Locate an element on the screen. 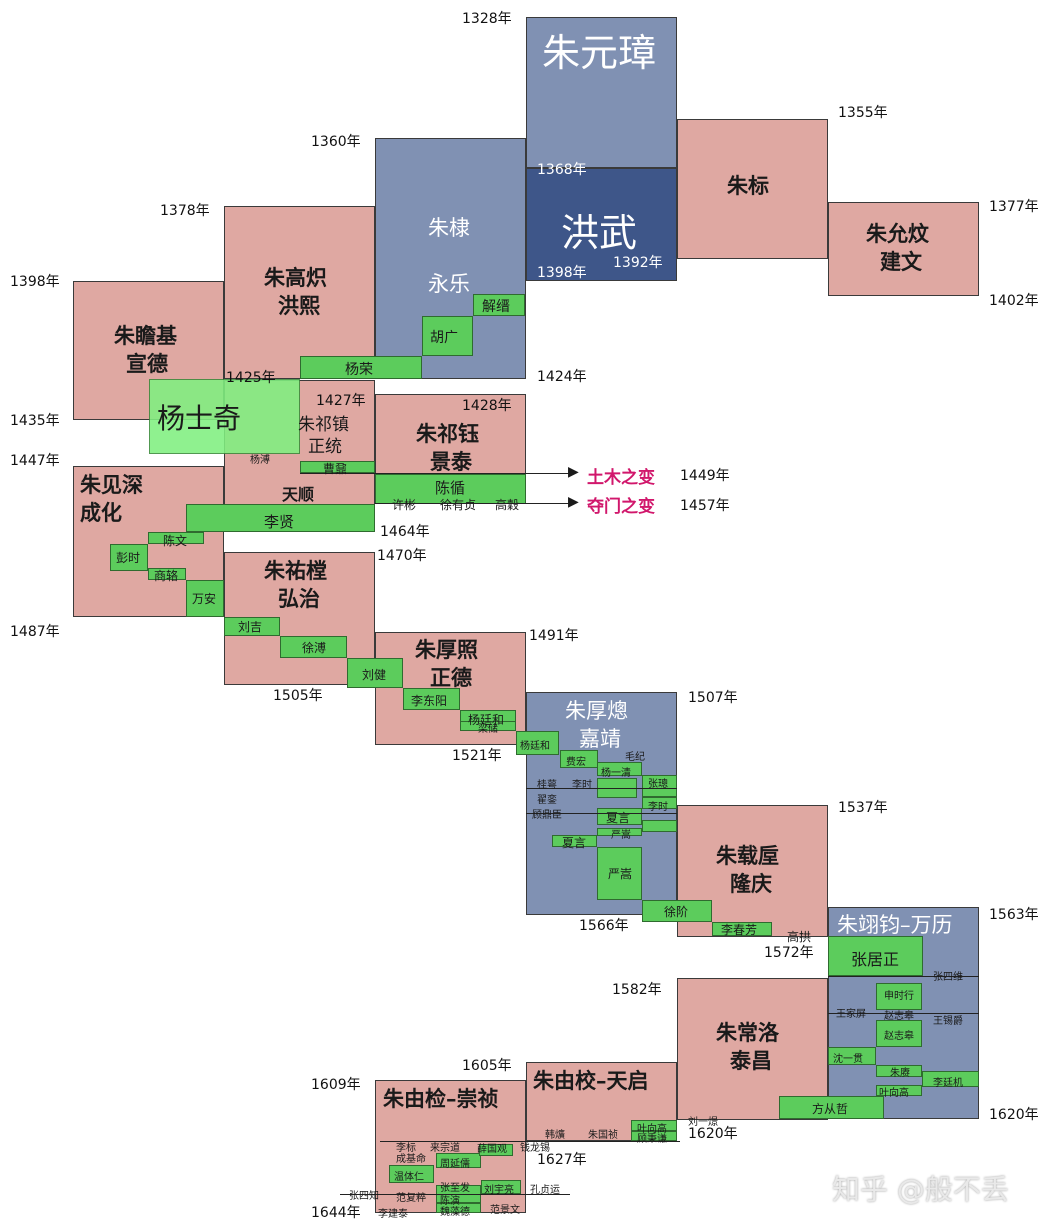  minister-fangcongzhe-box is located at coordinates (831, 1107).